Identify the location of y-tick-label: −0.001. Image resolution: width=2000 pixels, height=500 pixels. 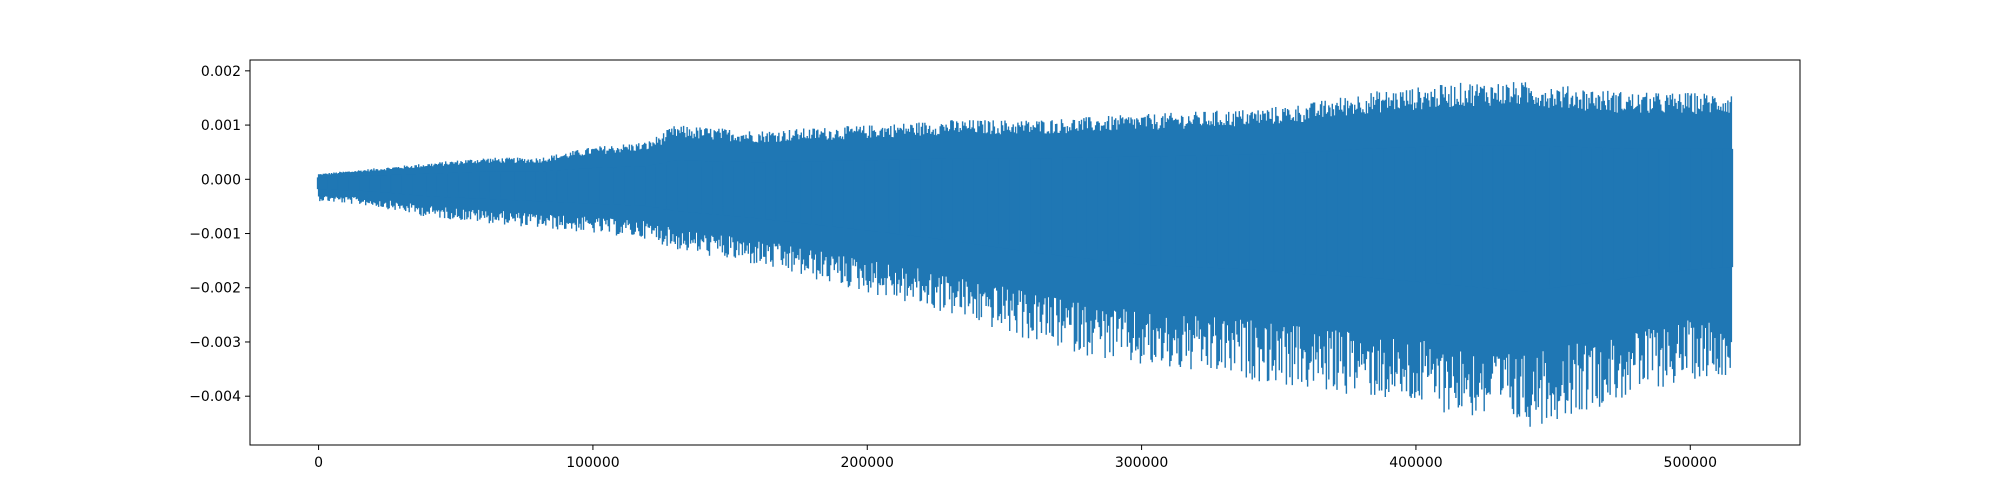
(215, 235).